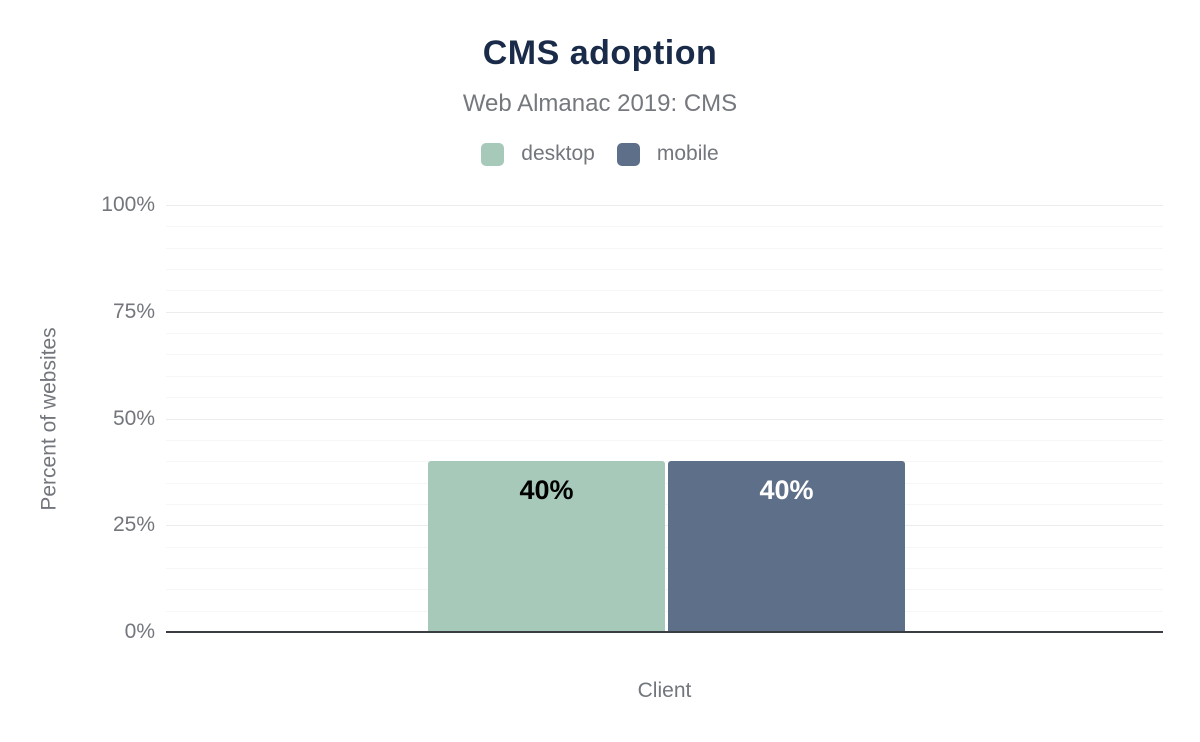 The width and height of the screenshot is (1200, 742). Describe the element at coordinates (128, 204) in the screenshot. I see `y-tick-label: 100%` at that location.